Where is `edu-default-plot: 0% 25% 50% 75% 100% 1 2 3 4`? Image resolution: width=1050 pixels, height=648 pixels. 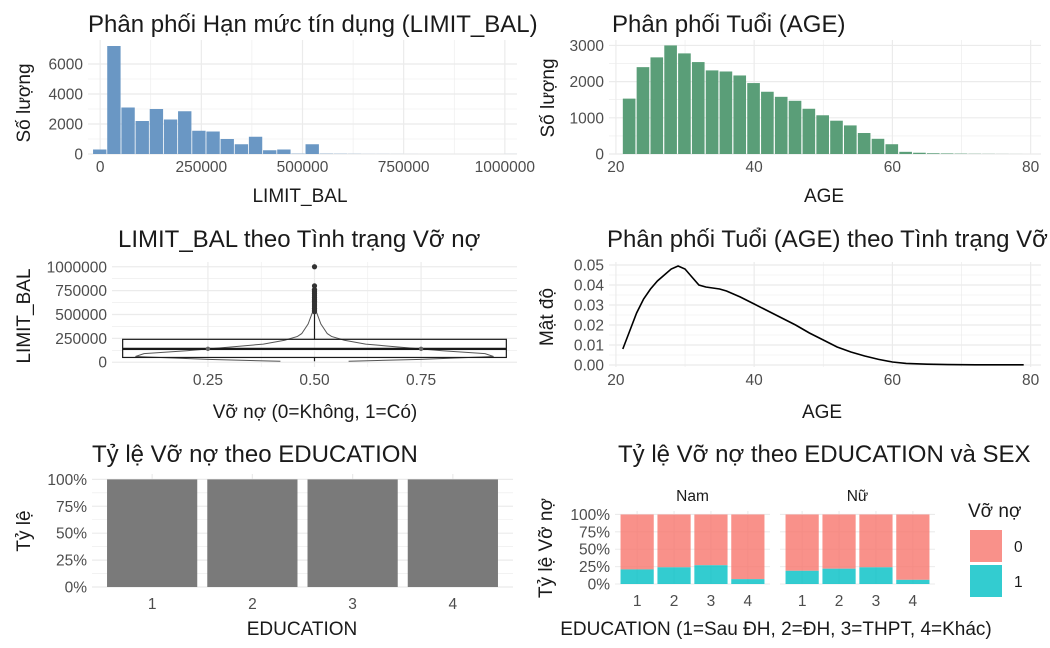 edu-default-plot: 0% 25% 50% 75% 100% 1 2 3 4 is located at coordinates (280, 542).